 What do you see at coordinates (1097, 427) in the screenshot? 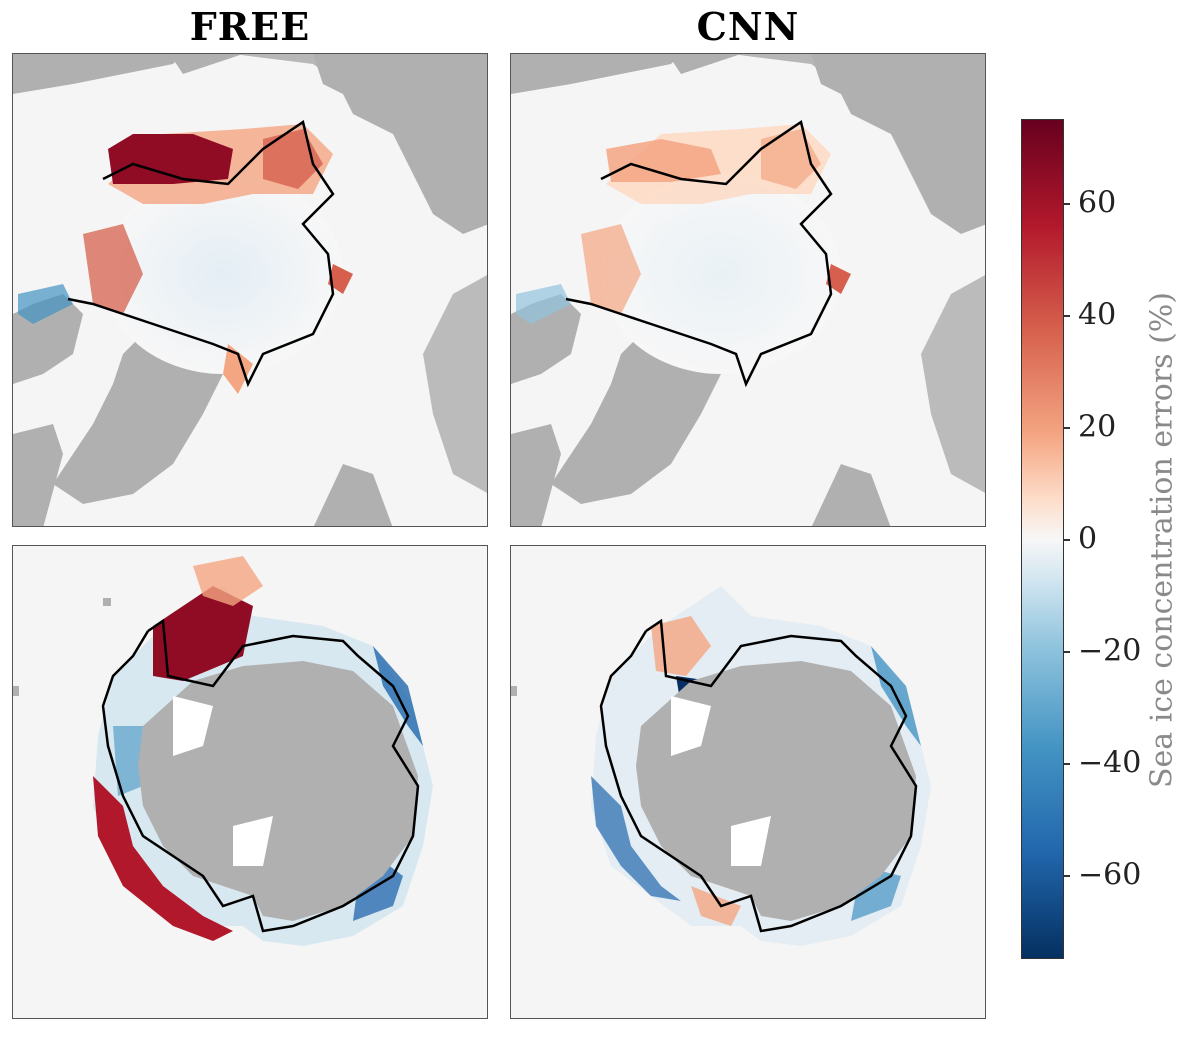
I see `colorbar-tick-label: 20` at bounding box center [1097, 427].